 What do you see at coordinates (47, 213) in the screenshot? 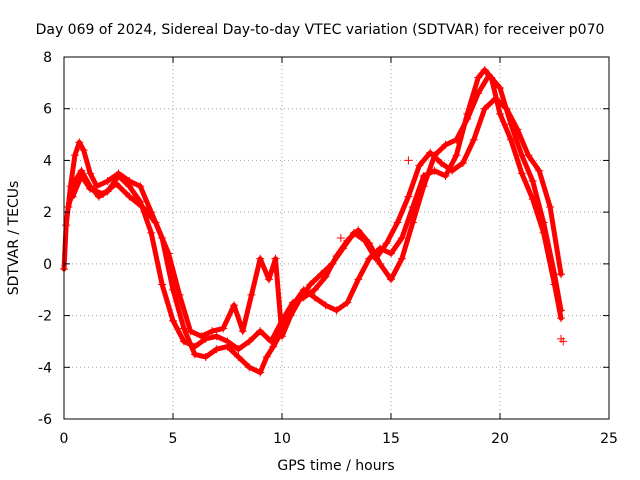
I see `y-tick-label: 2` at bounding box center [47, 213].